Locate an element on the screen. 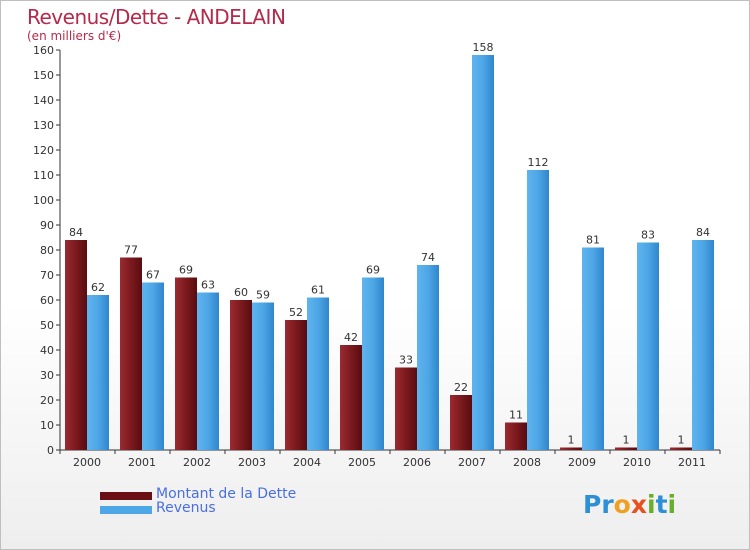 The image size is (750, 550). x-tick-label: 2009 is located at coordinates (582, 462).